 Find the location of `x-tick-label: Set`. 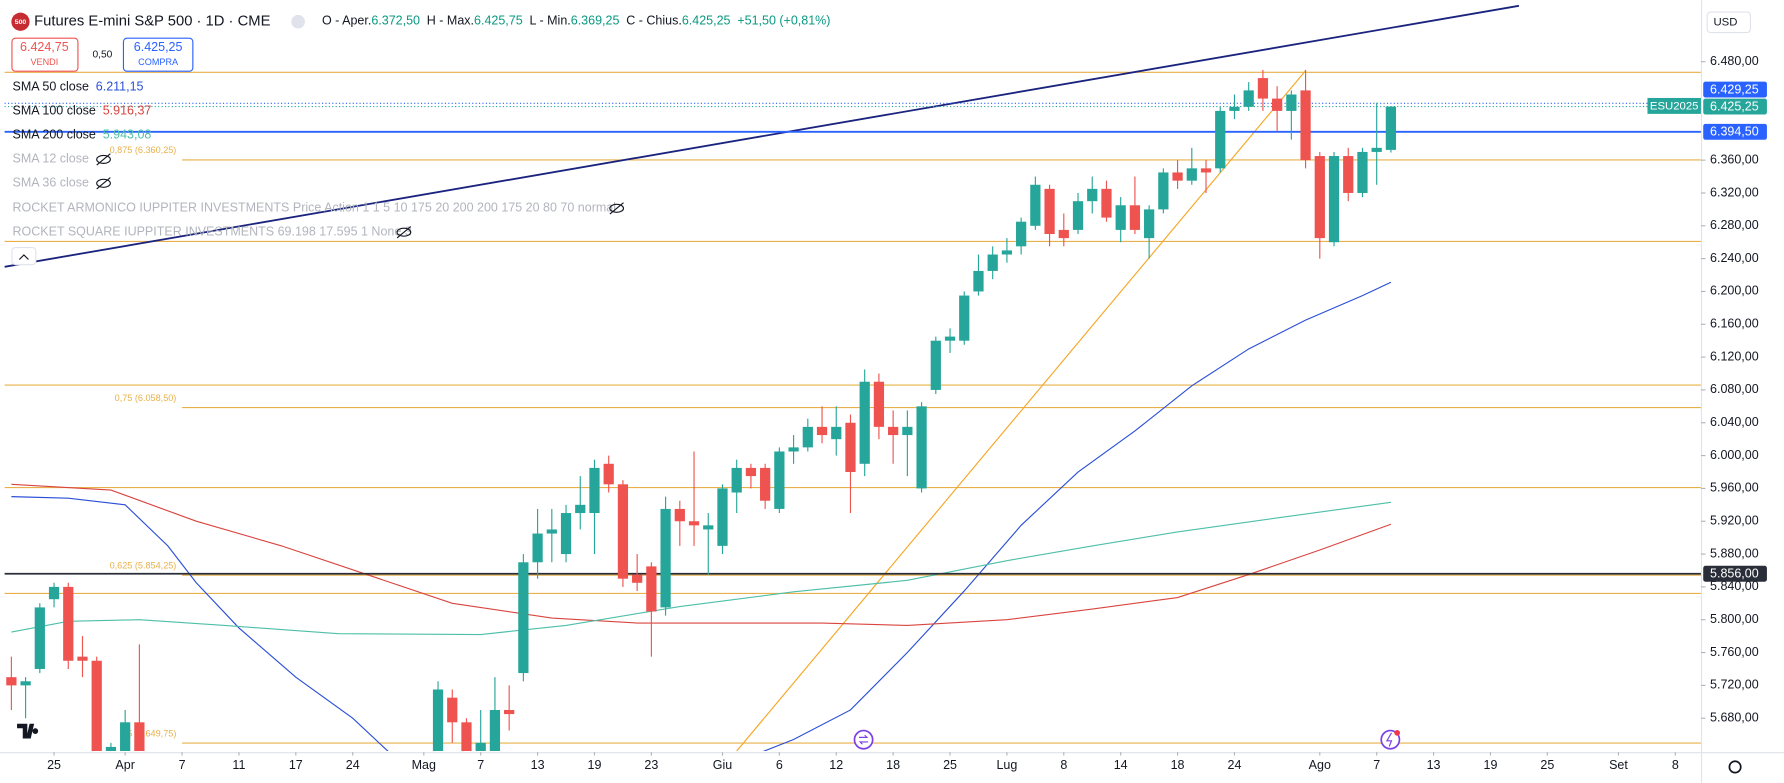

x-tick-label: Set is located at coordinates (1618, 765).